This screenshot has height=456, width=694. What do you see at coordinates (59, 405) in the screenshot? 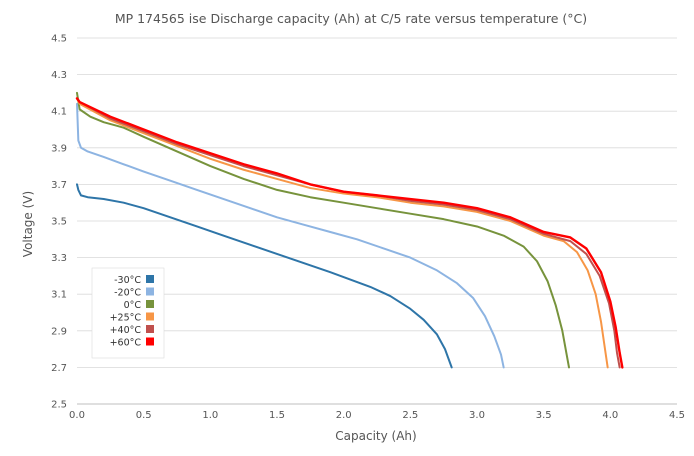
I see `y-tick-label: 2.5` at bounding box center [59, 405].